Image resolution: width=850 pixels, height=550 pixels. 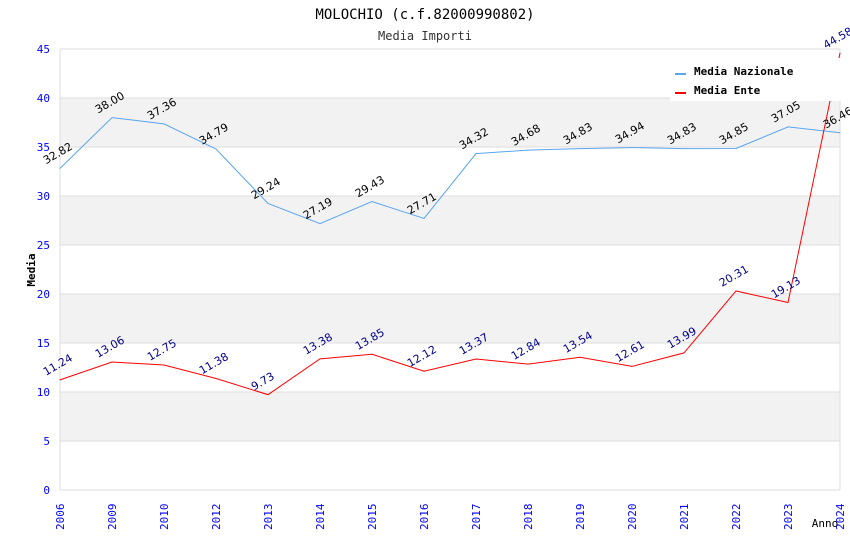 What do you see at coordinates (424, 15) in the screenshot?
I see `chart-title: MOLOCHIO (c.f.82000990802)` at bounding box center [424, 15].